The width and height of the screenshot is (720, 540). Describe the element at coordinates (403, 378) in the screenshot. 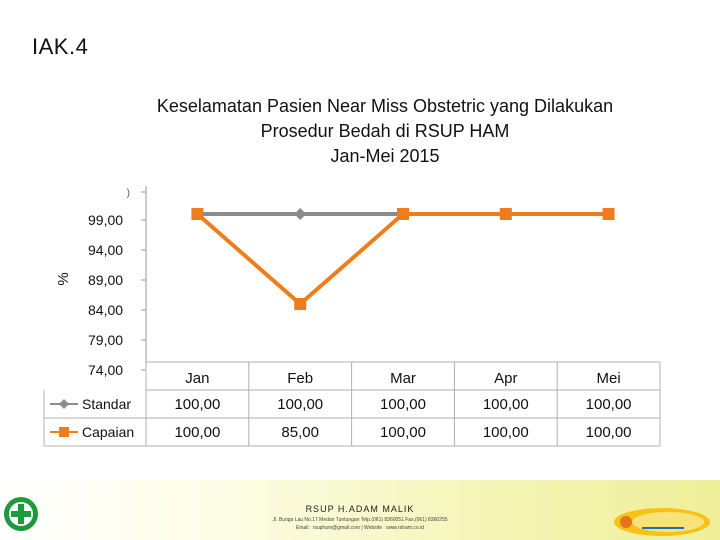

I see `x-tick-label: Mar` at that location.